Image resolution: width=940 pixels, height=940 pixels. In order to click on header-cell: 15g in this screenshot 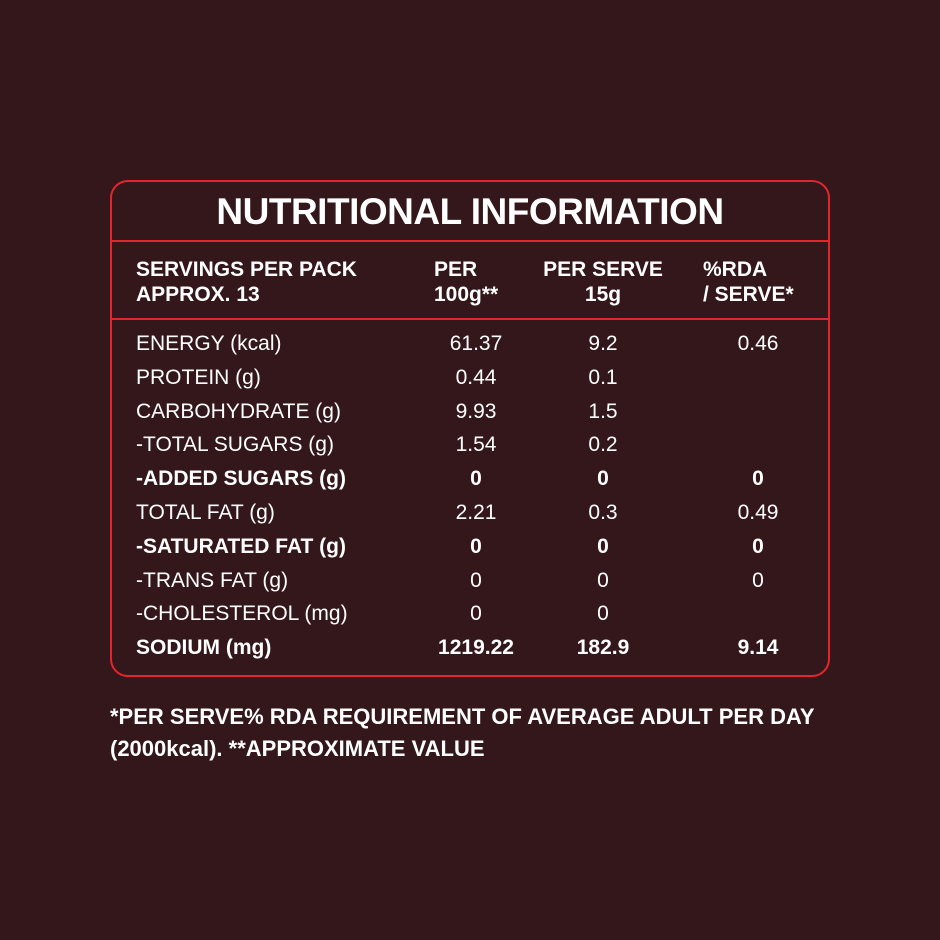, I will do `click(603, 294)`.